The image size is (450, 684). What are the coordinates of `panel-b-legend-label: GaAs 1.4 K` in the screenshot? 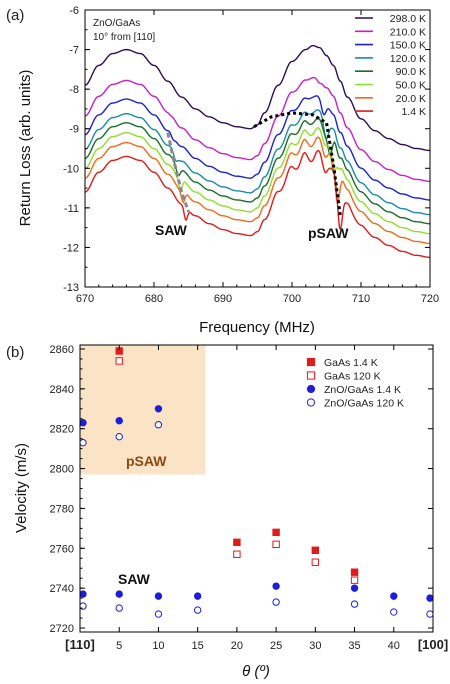 It's located at (351, 363).